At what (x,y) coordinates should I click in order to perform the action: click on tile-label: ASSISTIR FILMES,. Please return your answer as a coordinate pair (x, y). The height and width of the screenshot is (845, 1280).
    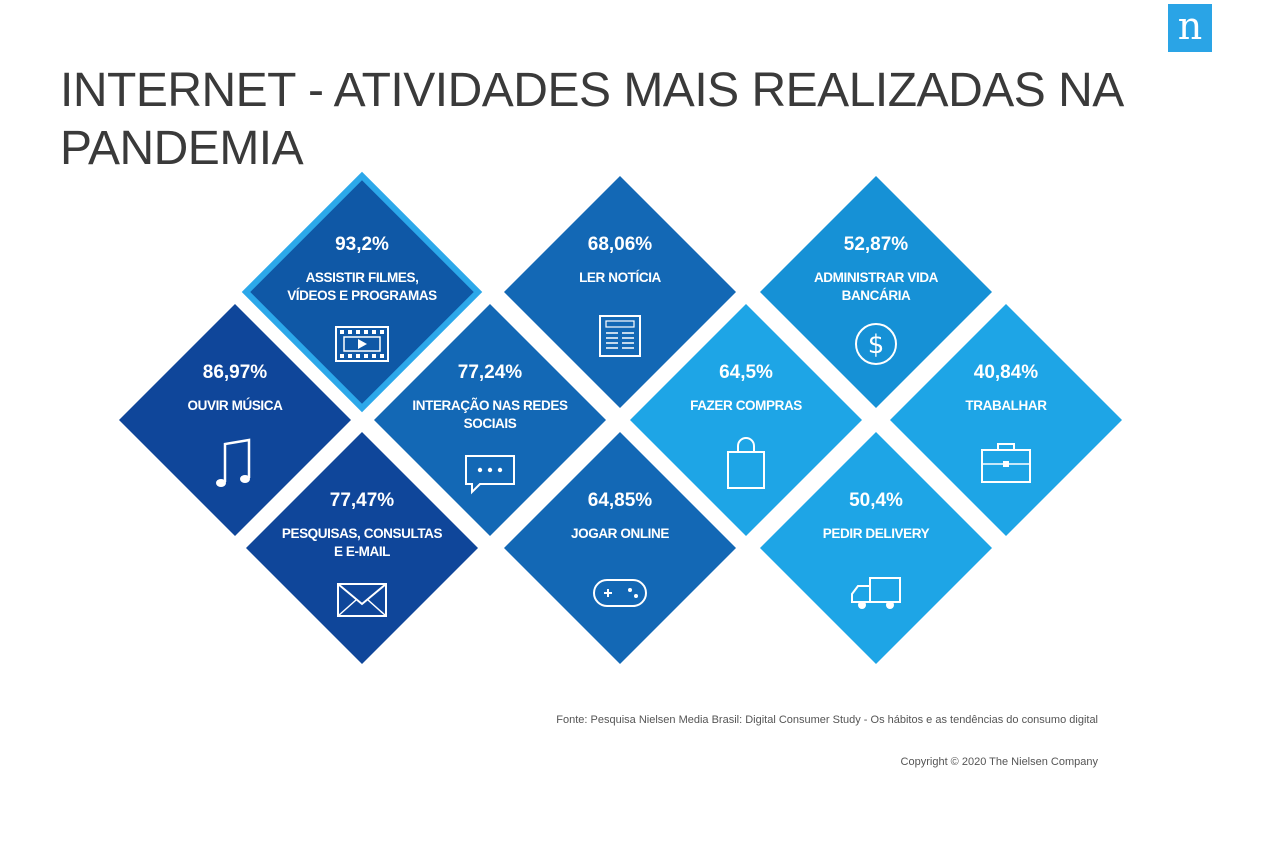
    Looking at the image, I should click on (362, 277).